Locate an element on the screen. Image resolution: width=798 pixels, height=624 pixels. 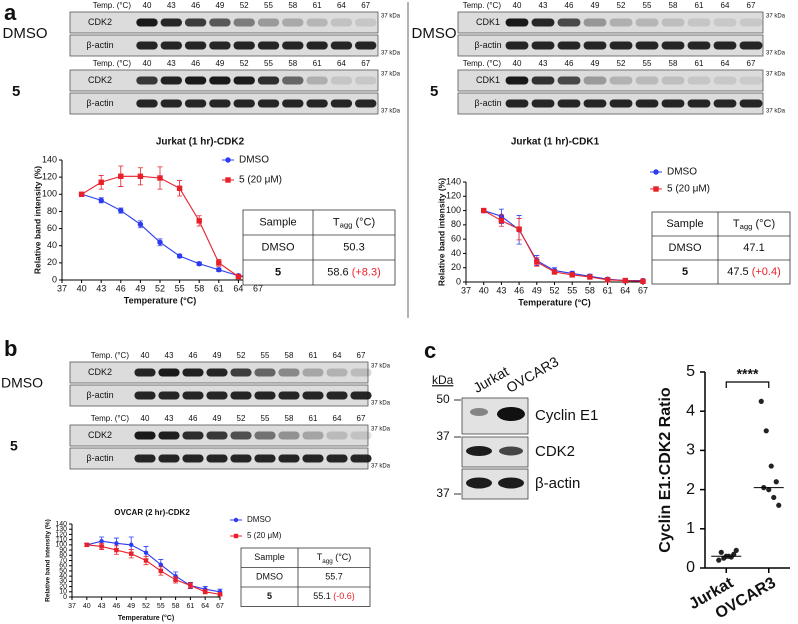
legend-marker is located at coordinates (228, 160).